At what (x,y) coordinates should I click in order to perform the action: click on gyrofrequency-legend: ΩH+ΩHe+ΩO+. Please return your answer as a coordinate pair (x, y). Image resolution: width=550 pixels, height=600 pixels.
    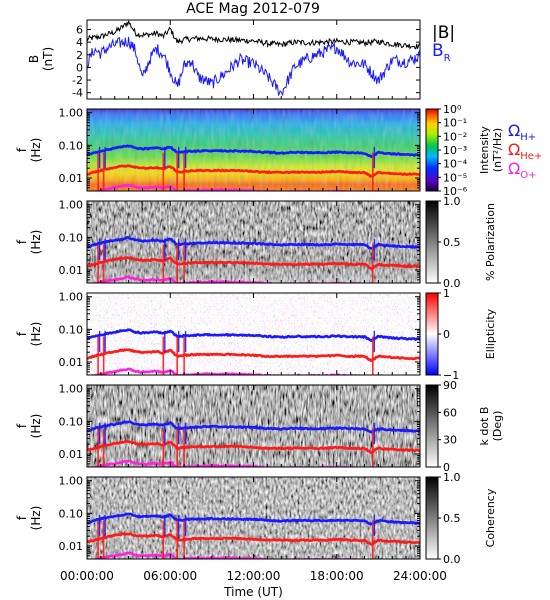
    Looking at the image, I should click on (525, 151).